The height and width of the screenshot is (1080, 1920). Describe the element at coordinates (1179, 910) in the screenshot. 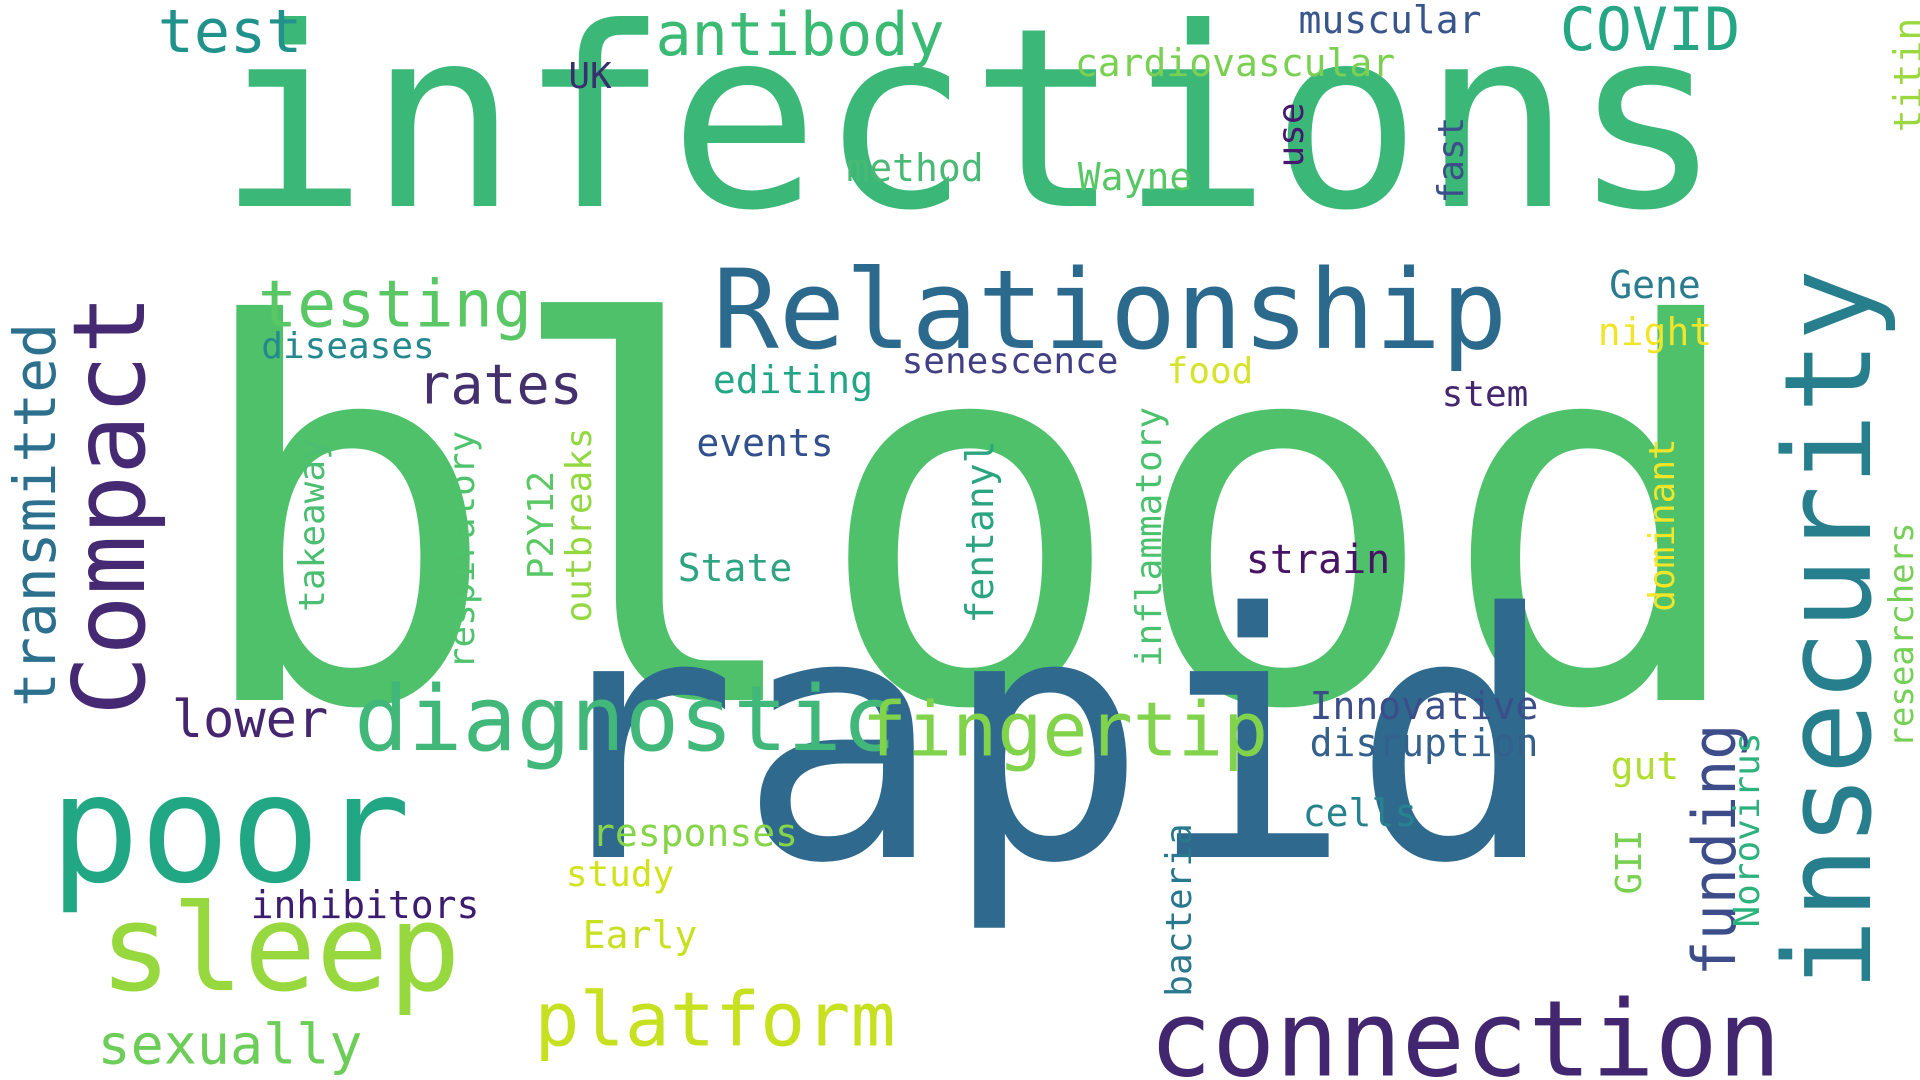

I see `word-bacteria: bacteria` at that location.